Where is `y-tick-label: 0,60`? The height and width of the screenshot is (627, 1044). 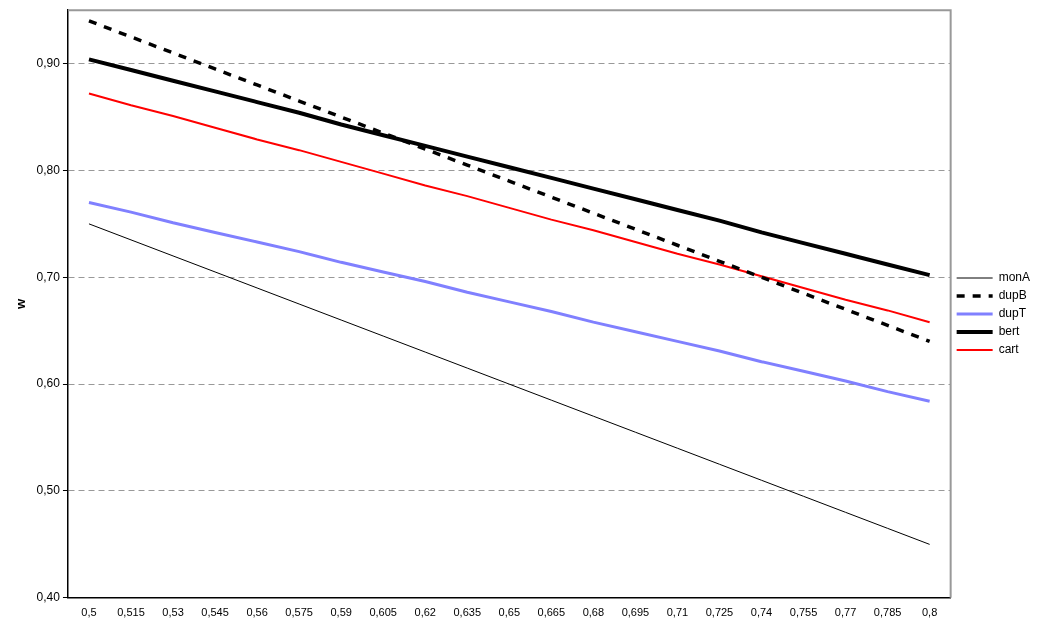
y-tick-label: 0,60 is located at coordinates (48, 383).